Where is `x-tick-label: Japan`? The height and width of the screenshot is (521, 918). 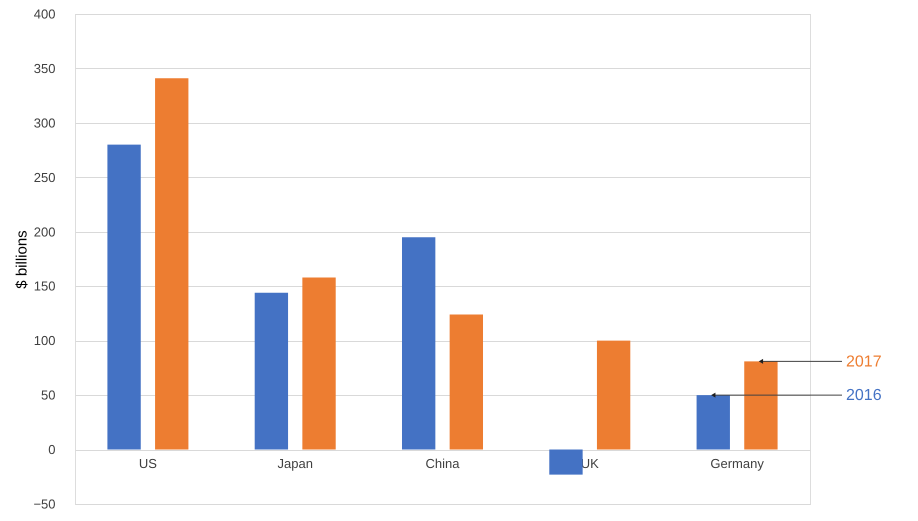
x-tick-label: Japan is located at coordinates (295, 464).